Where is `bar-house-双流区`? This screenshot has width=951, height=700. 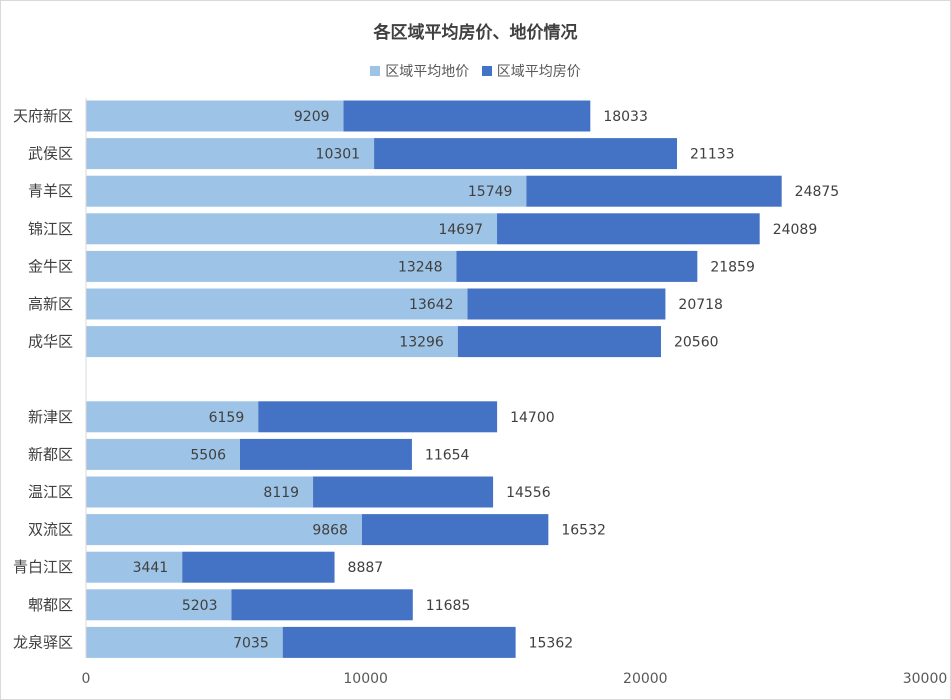 bar-house-双流区 is located at coordinates (455, 530).